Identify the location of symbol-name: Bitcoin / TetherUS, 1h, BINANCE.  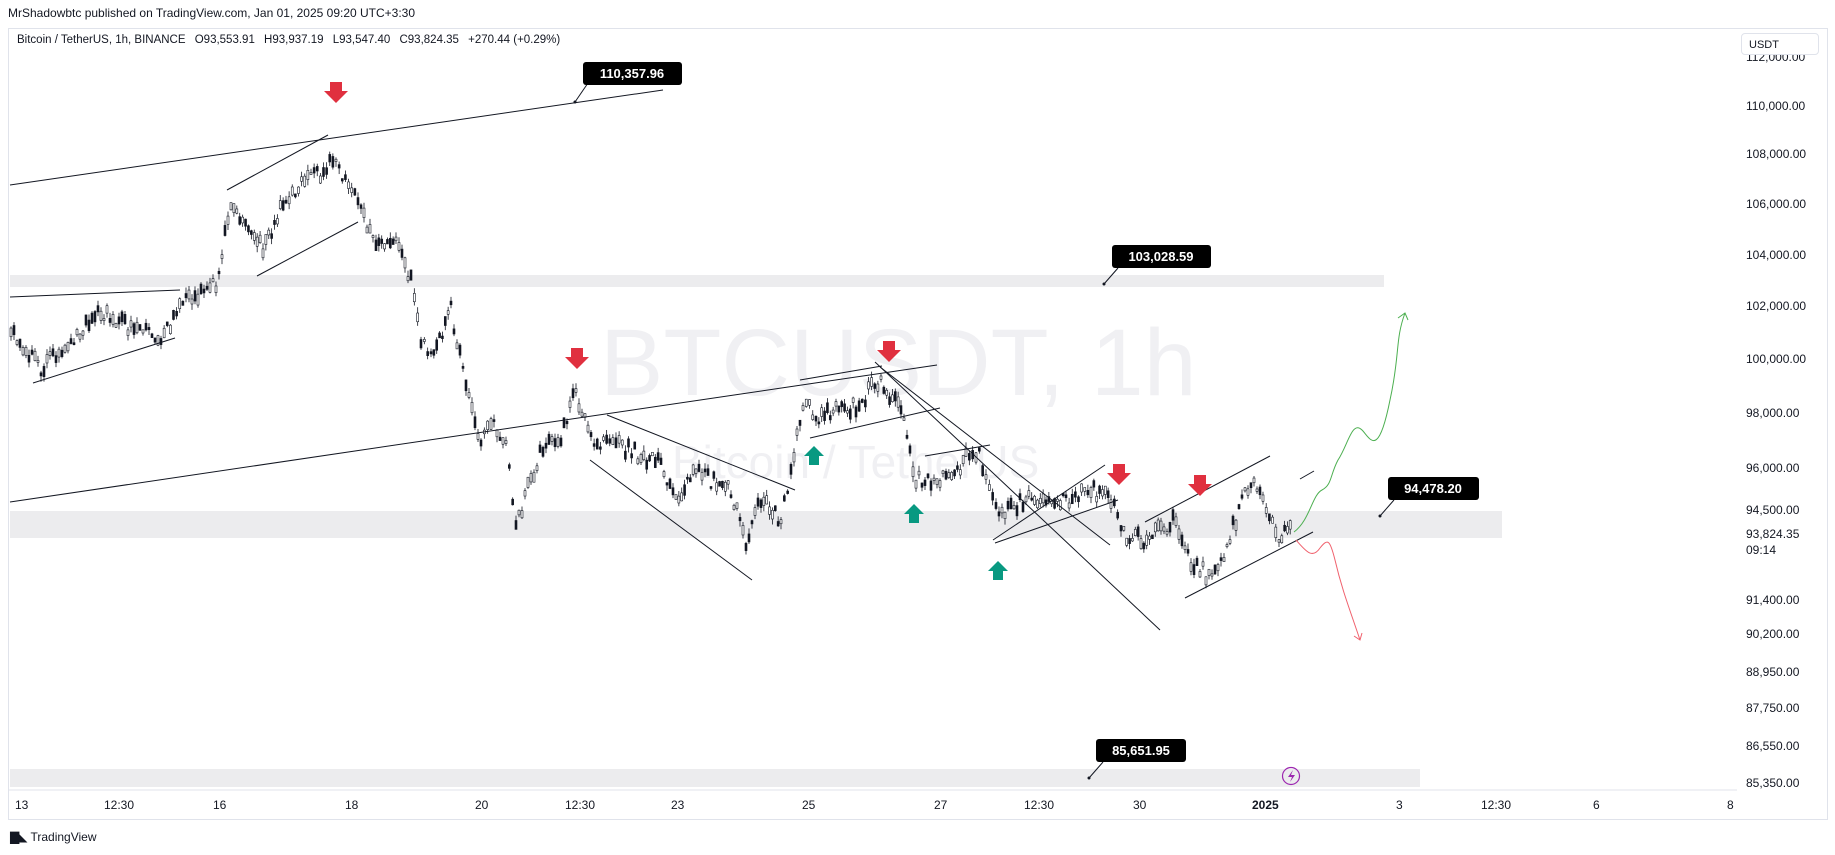
(101, 40).